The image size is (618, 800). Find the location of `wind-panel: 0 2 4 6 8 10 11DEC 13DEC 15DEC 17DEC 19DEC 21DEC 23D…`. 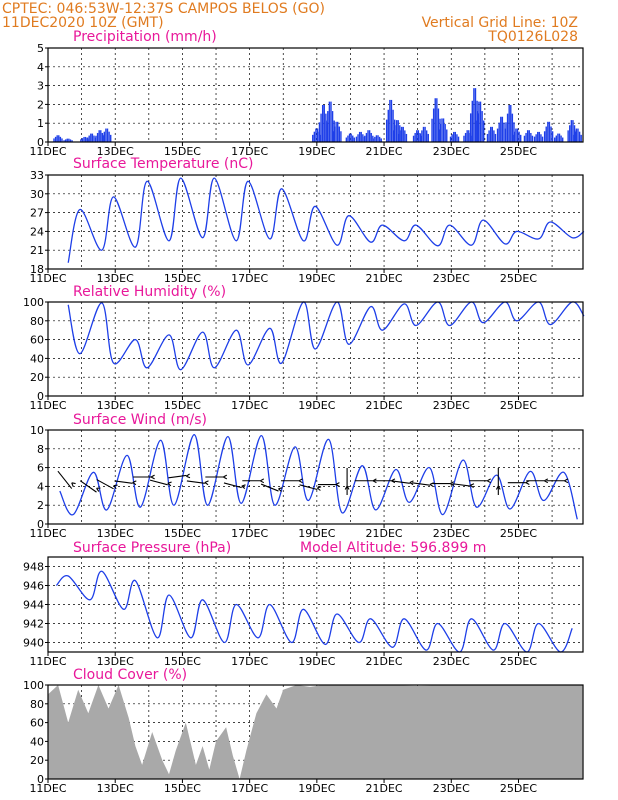

wind-panel: 0 2 4 6 8 10 11DEC 13DEC 15DEC 17DEC 19DEC 21DEC 23D… is located at coordinates (306, 482).